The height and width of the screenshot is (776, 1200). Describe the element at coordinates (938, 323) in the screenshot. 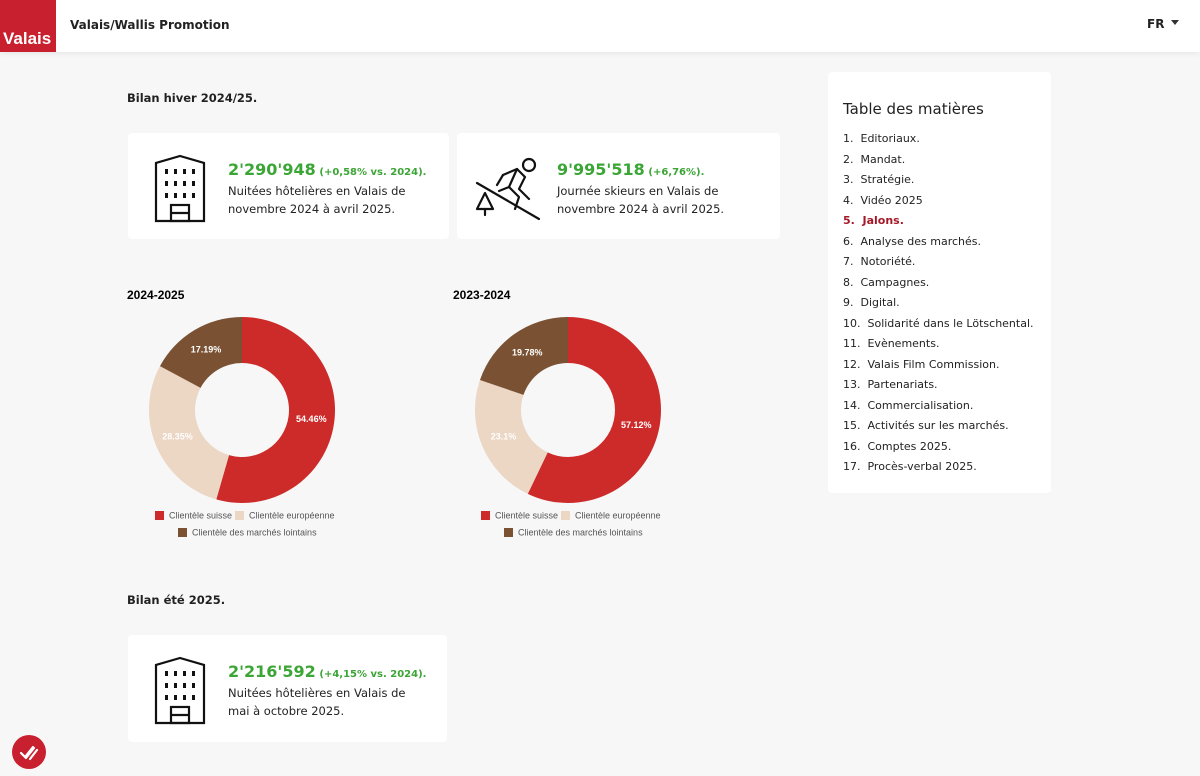

I see `toc-item: 10. Solidarité dans le Lötschental.` at that location.